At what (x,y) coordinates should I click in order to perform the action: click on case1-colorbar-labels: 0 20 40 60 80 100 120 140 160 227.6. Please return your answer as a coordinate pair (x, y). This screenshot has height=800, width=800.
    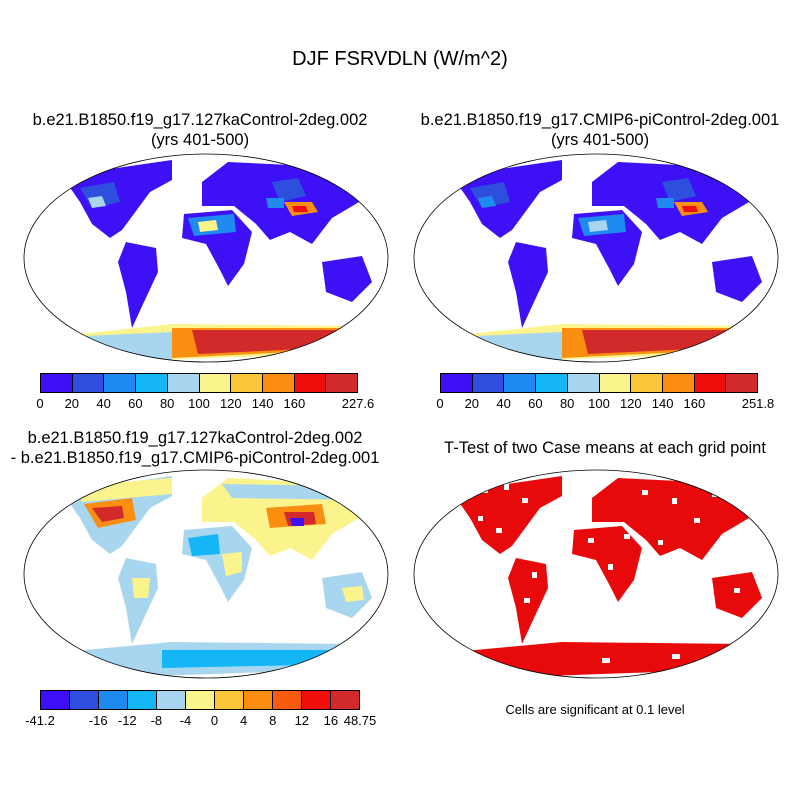
    Looking at the image, I should click on (205, 404).